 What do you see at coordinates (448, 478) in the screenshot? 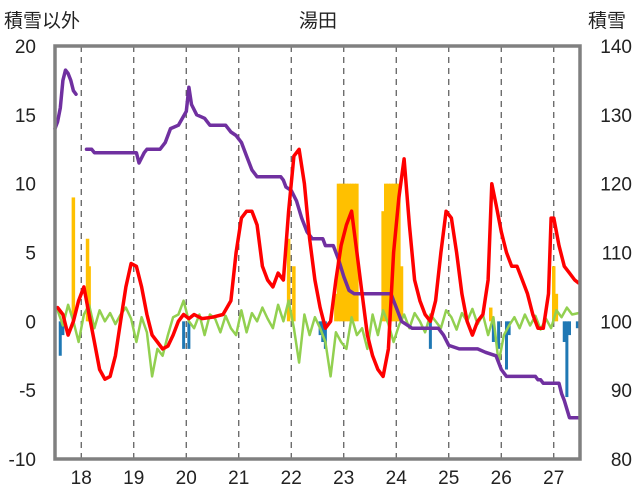
I see `x-tick-label: 25` at bounding box center [448, 478].